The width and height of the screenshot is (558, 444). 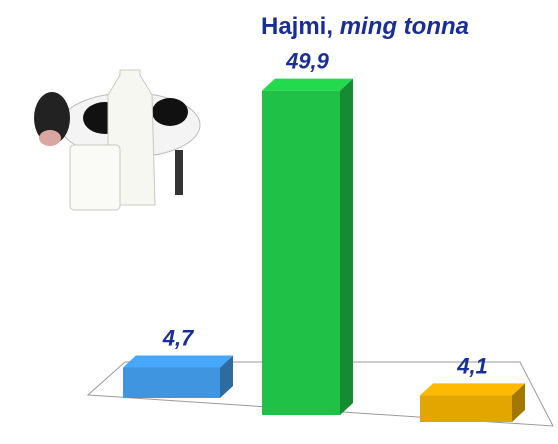 I want to click on value-label: 49,9, so click(x=307, y=61).